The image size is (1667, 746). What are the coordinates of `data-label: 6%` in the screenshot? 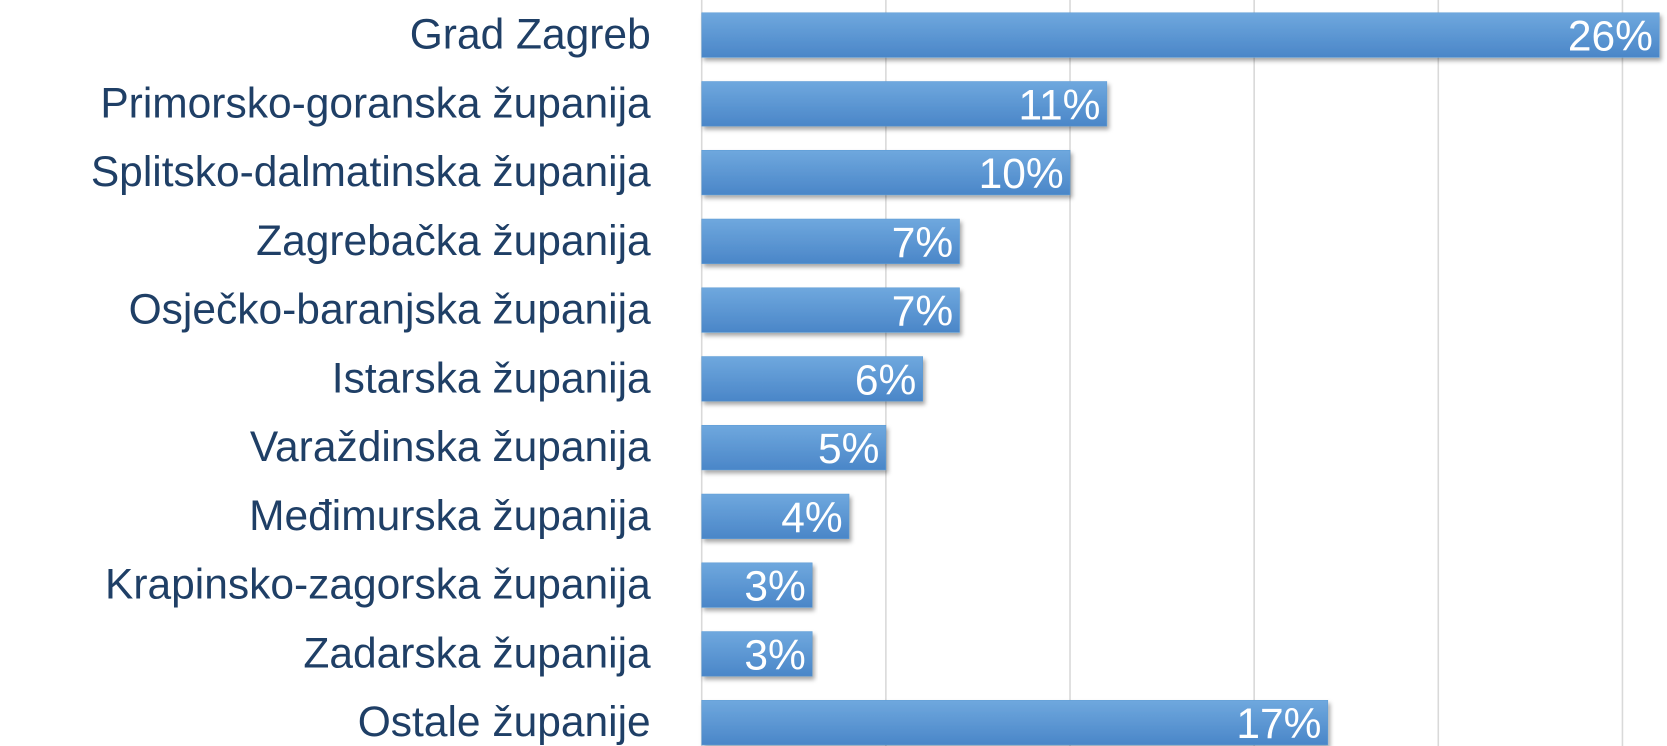 It's located at (885, 380).